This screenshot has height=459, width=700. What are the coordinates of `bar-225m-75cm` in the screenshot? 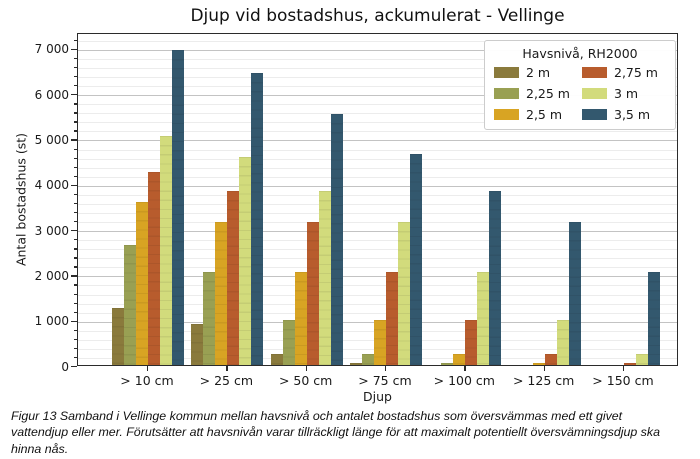 It's located at (367, 359).